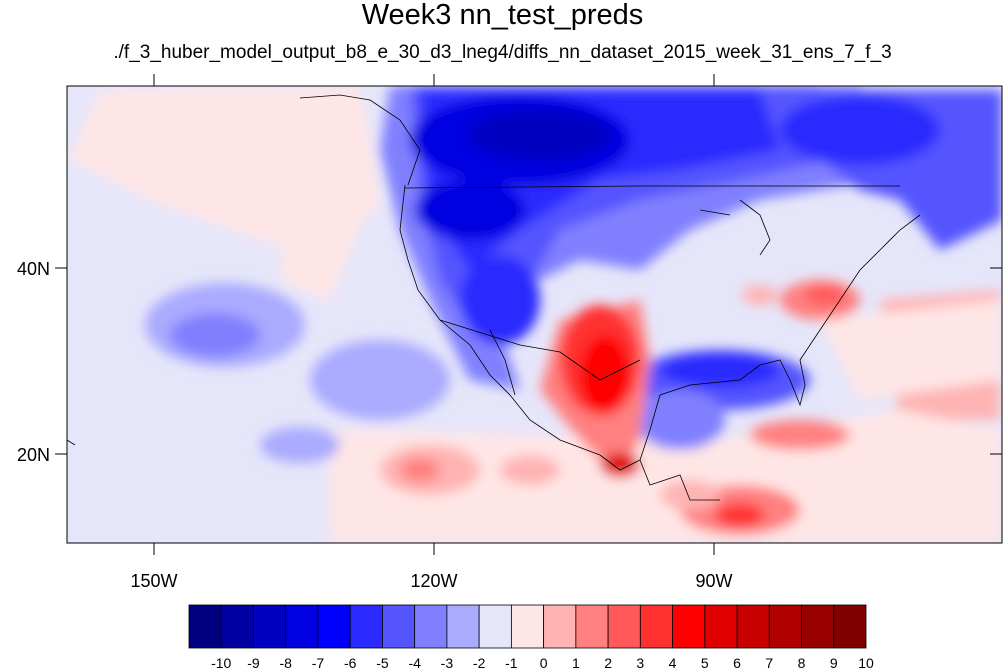  Describe the element at coordinates (502, 15) in the screenshot. I see `map-title: Week3 nn_test_preds` at that location.